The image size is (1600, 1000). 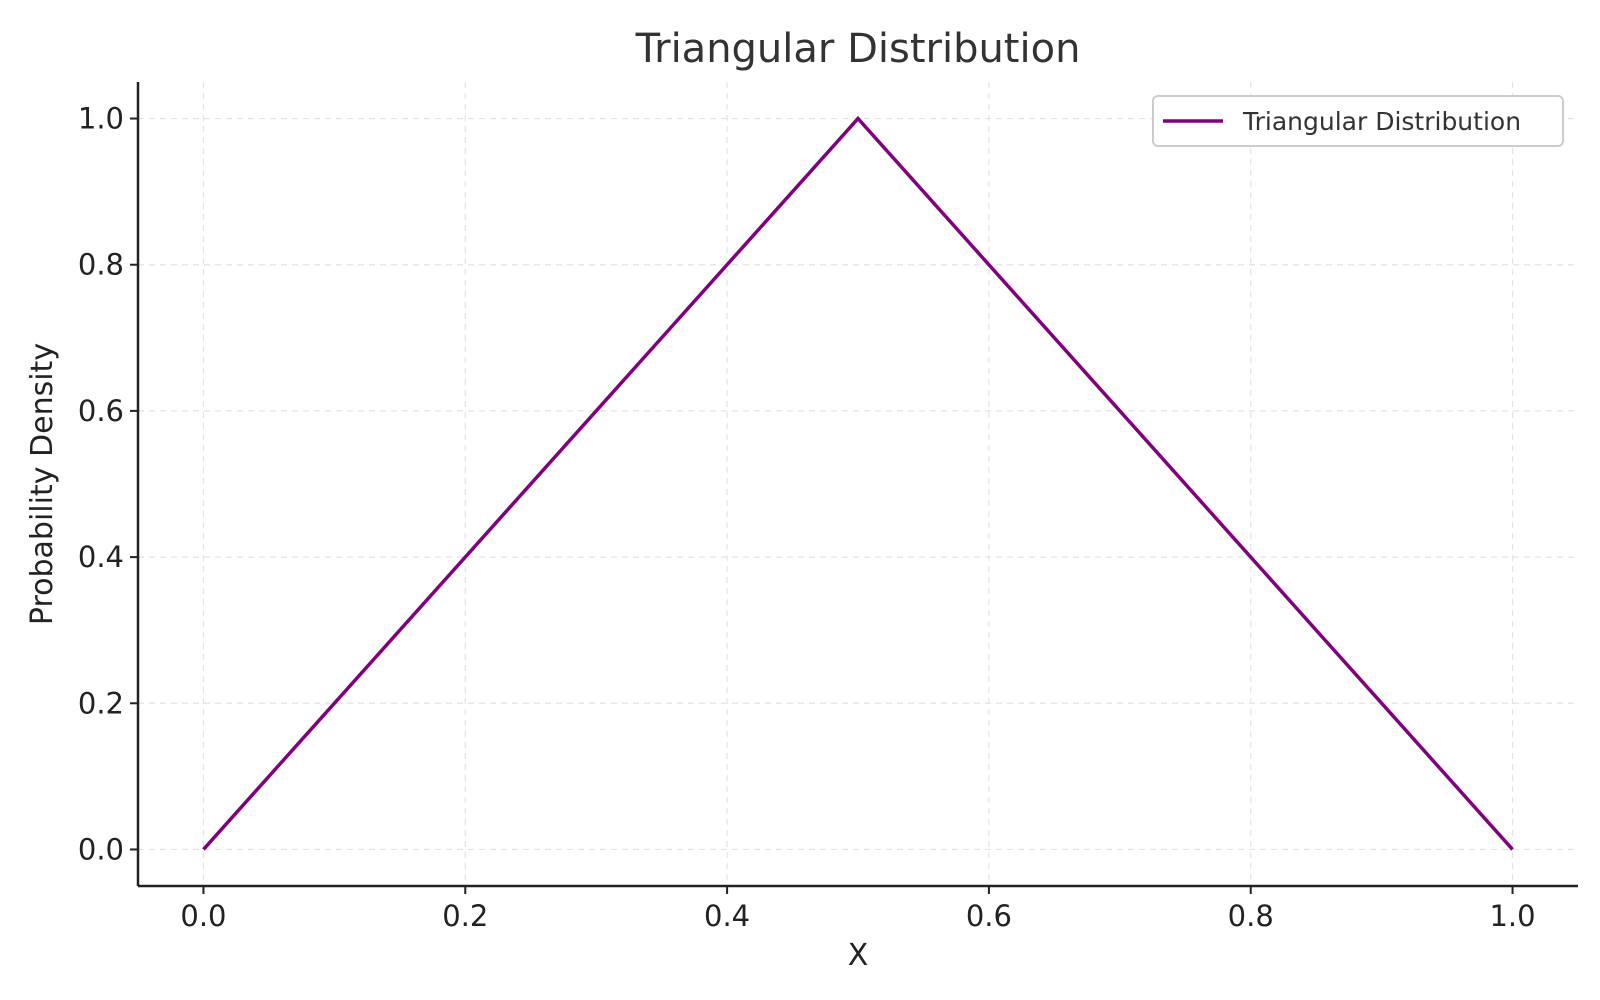 What do you see at coordinates (465, 916) in the screenshot?
I see `x-tick-label: 0.2` at bounding box center [465, 916].